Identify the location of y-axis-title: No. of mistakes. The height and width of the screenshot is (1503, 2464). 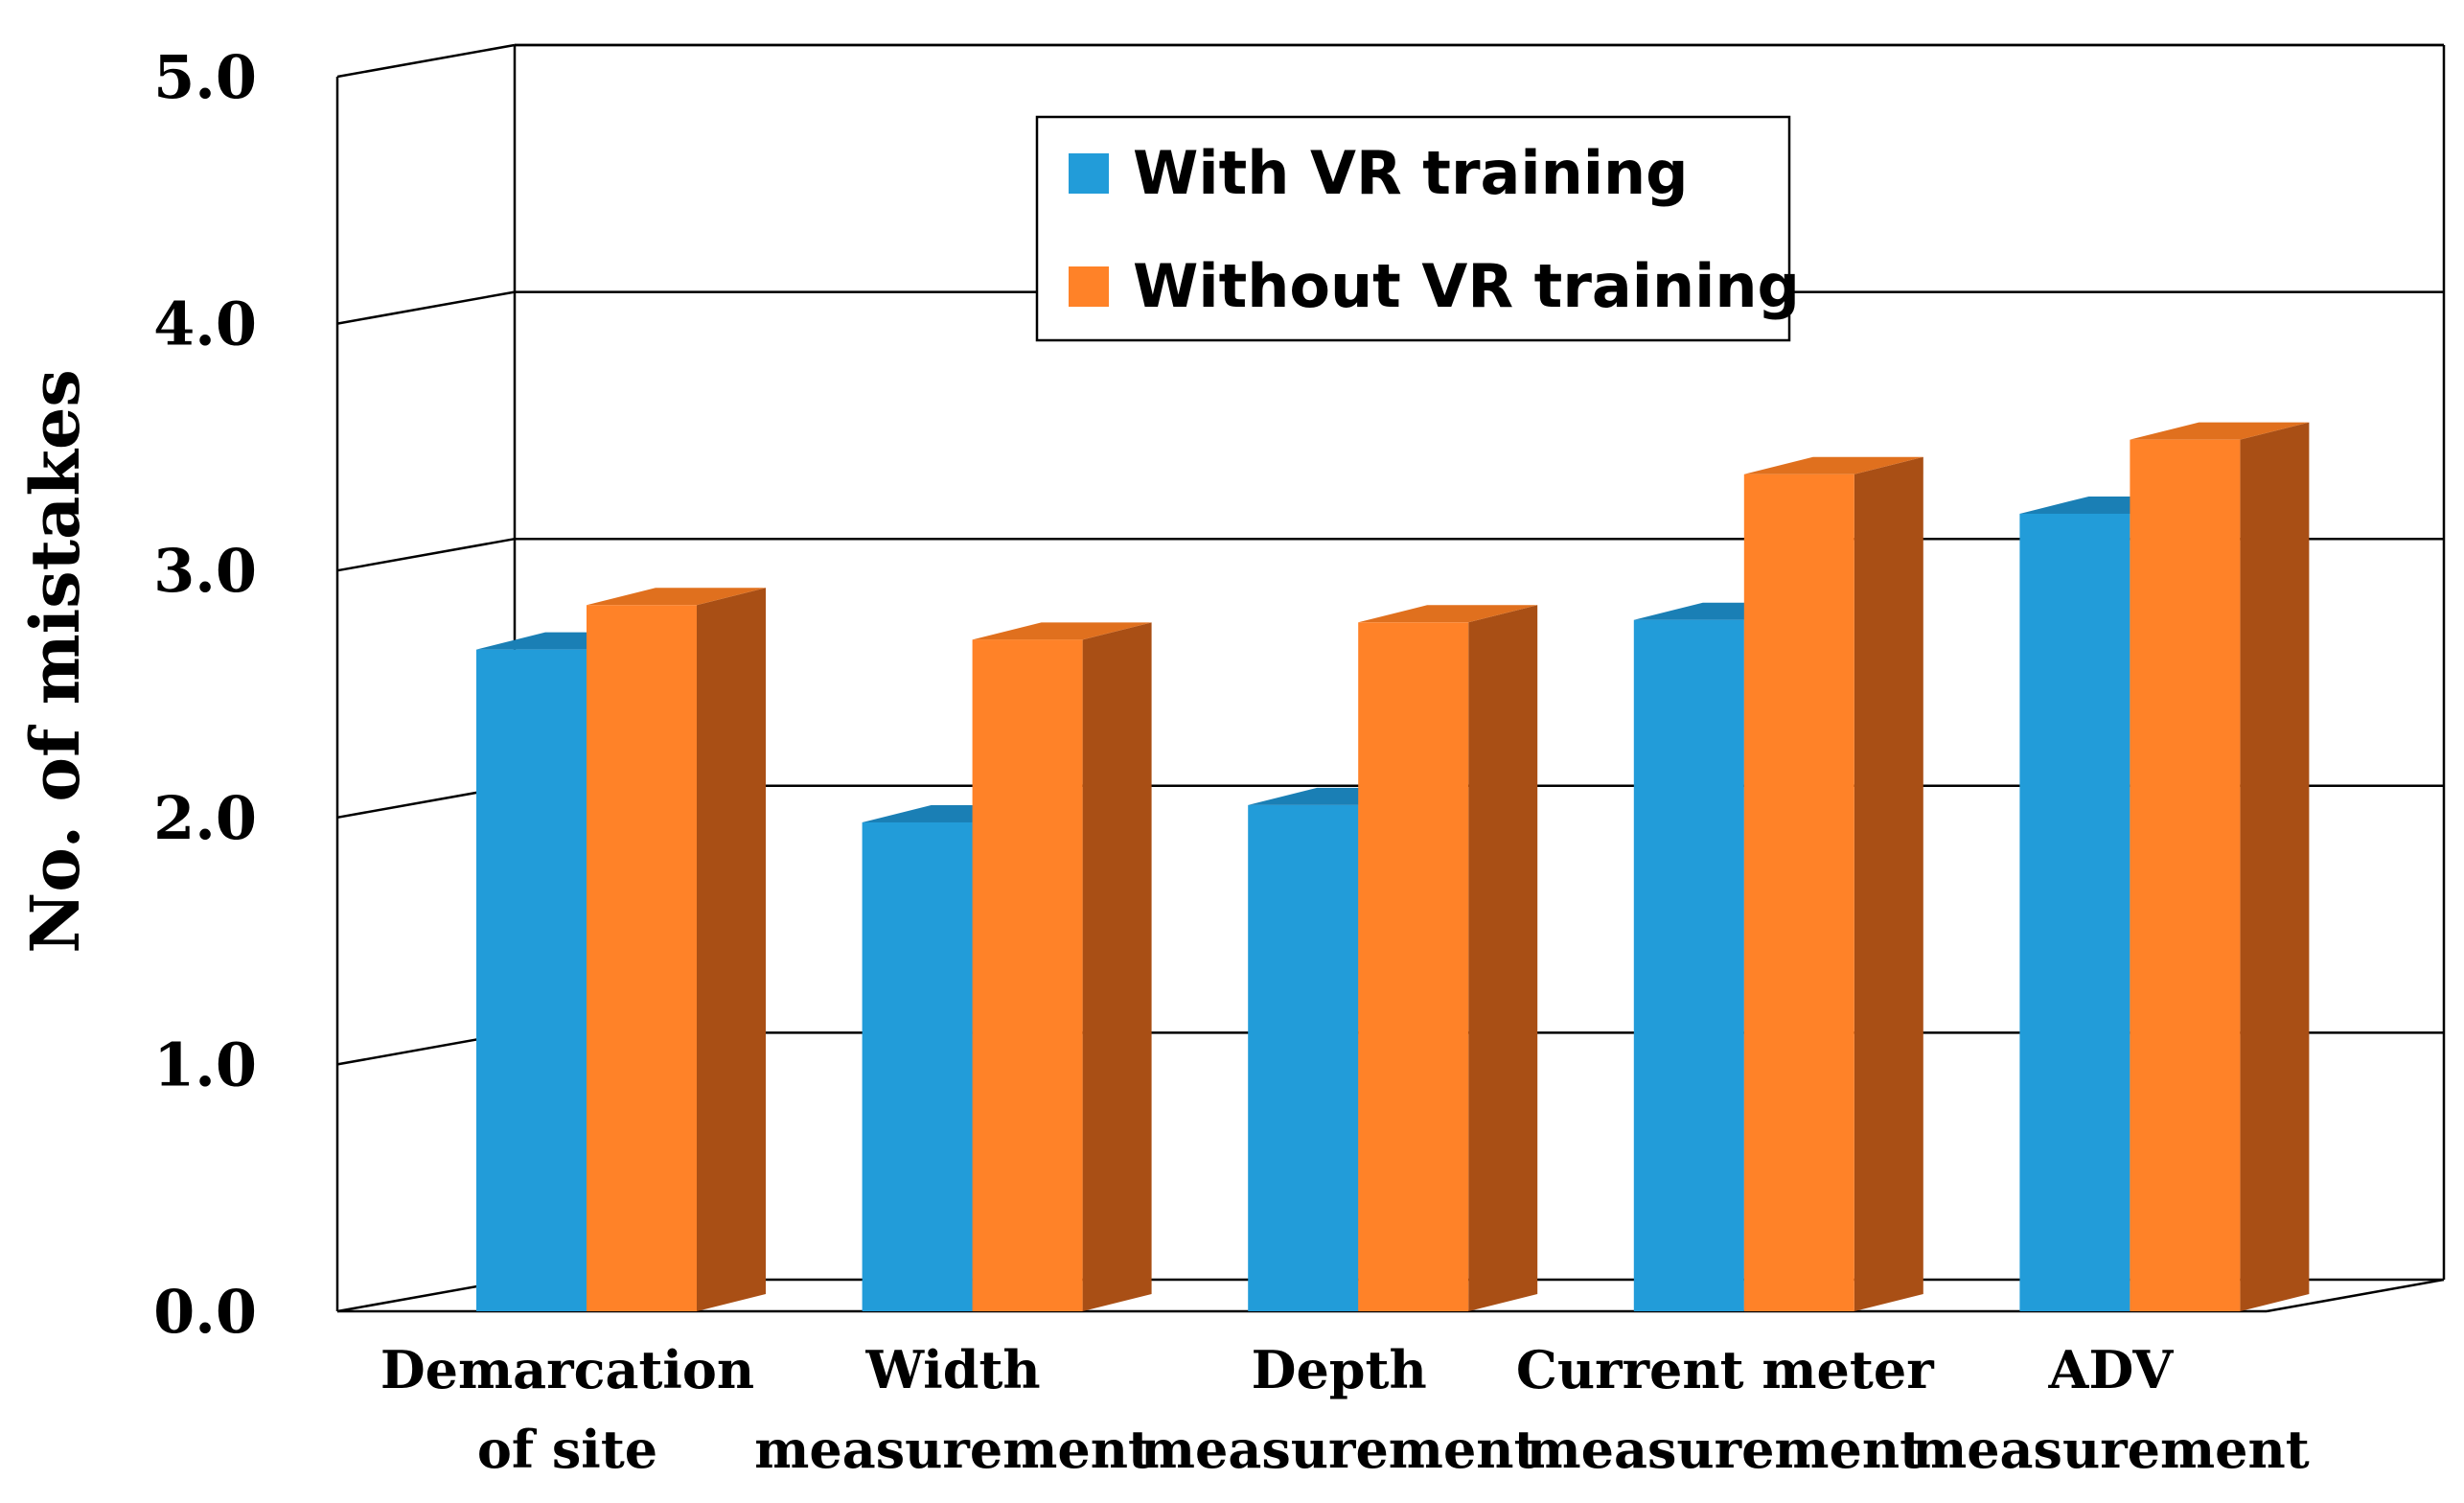
(55, 661).